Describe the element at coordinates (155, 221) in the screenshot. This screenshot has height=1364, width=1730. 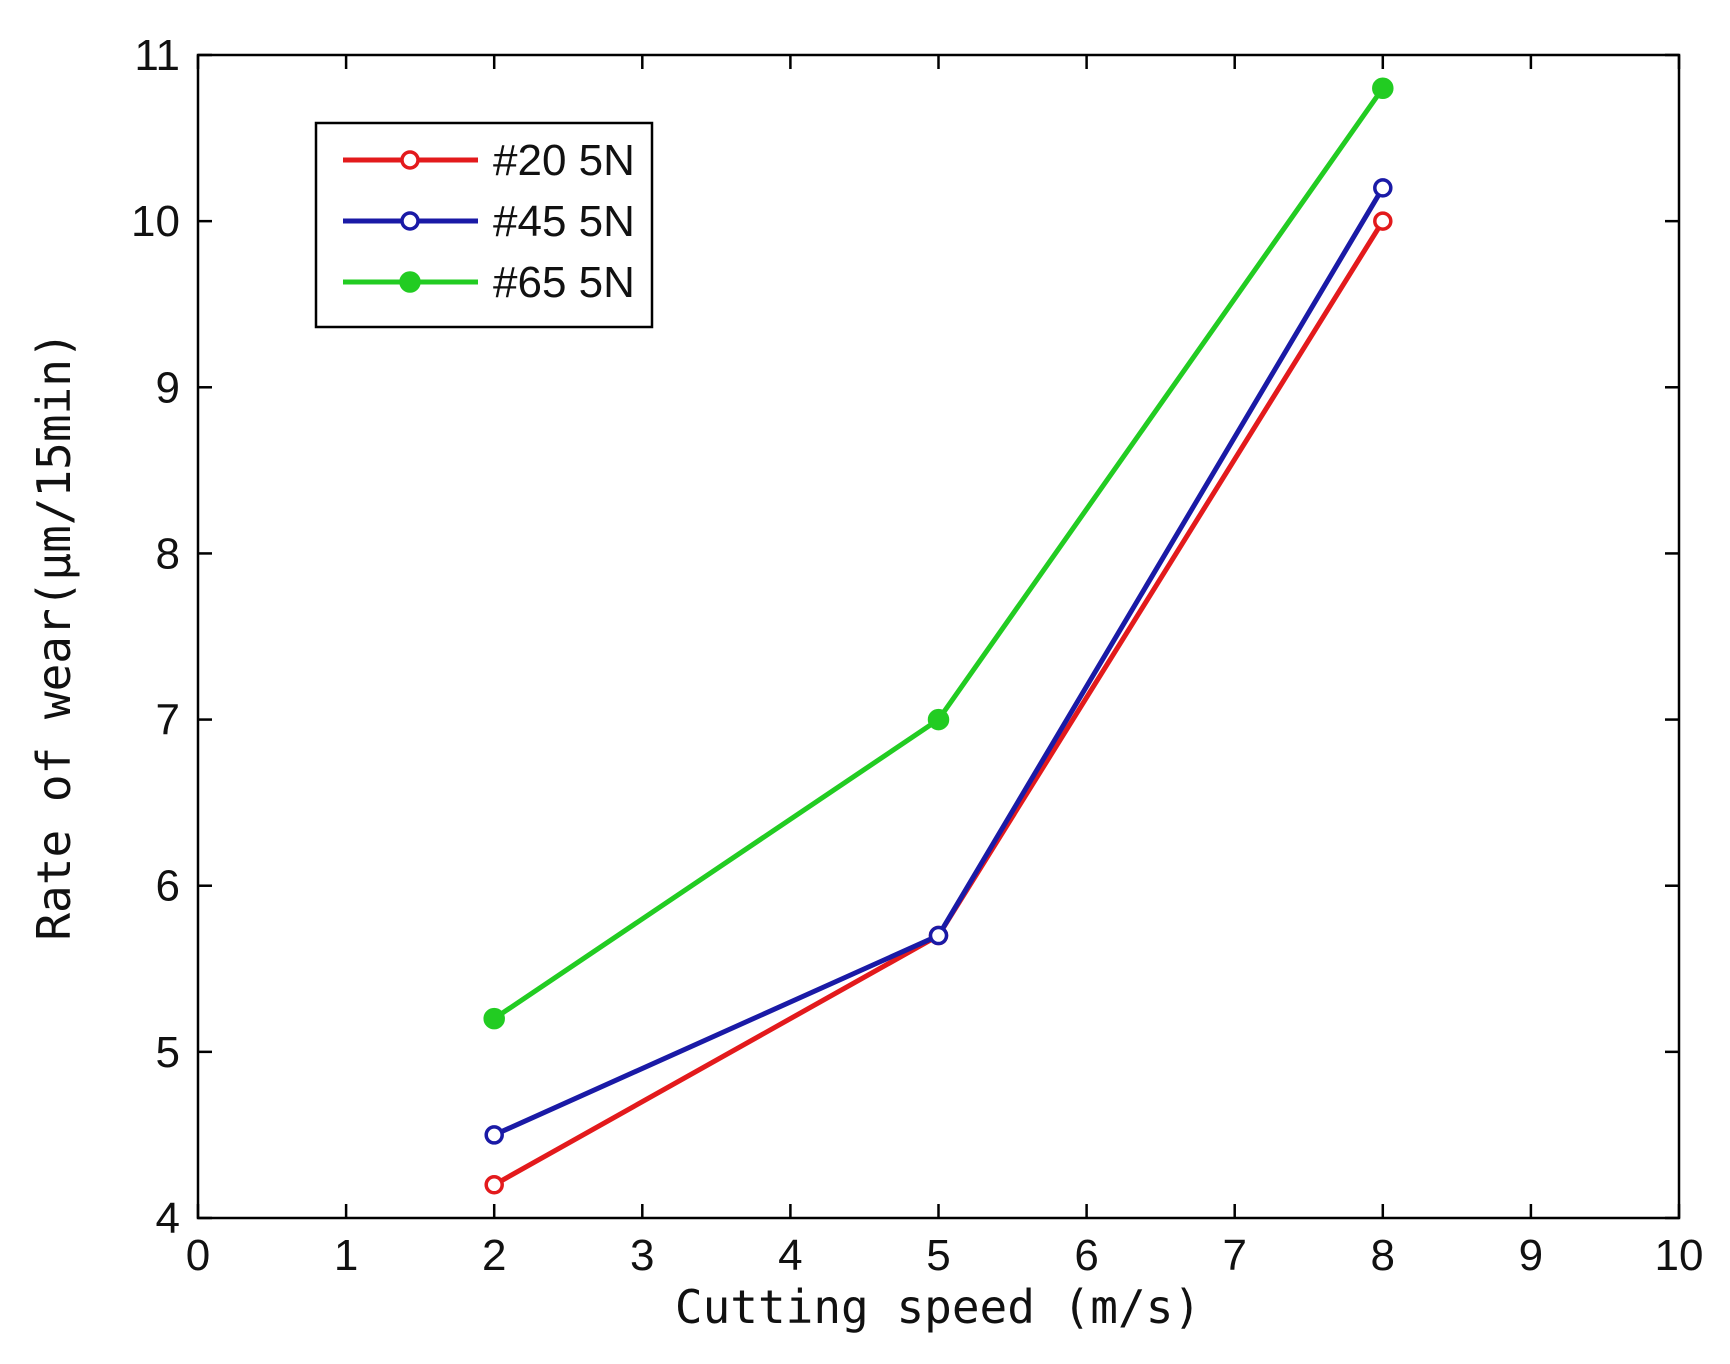
I see `y-tick-label: 10` at that location.